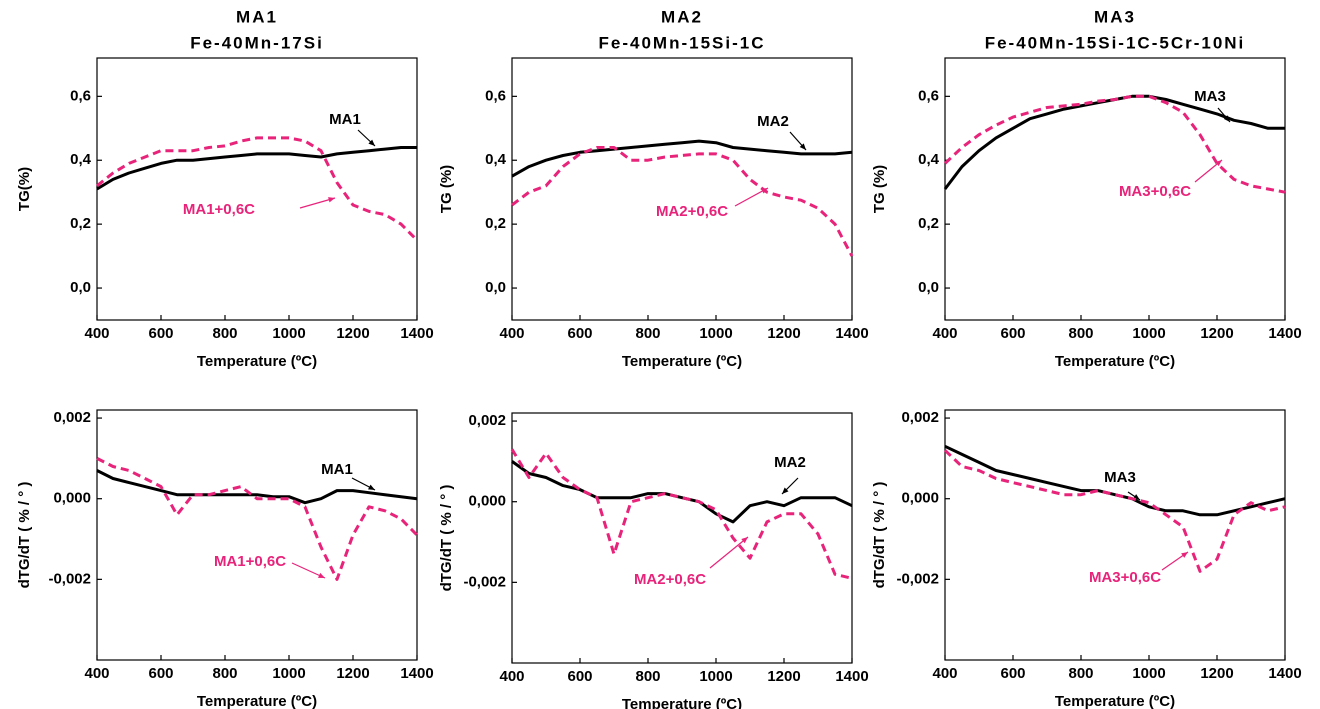  Describe the element at coordinates (1115, 42) in the screenshot. I see `chart-subtitle: Fe-40Mn-15Si-1C-5Cr-10Ni` at that location.